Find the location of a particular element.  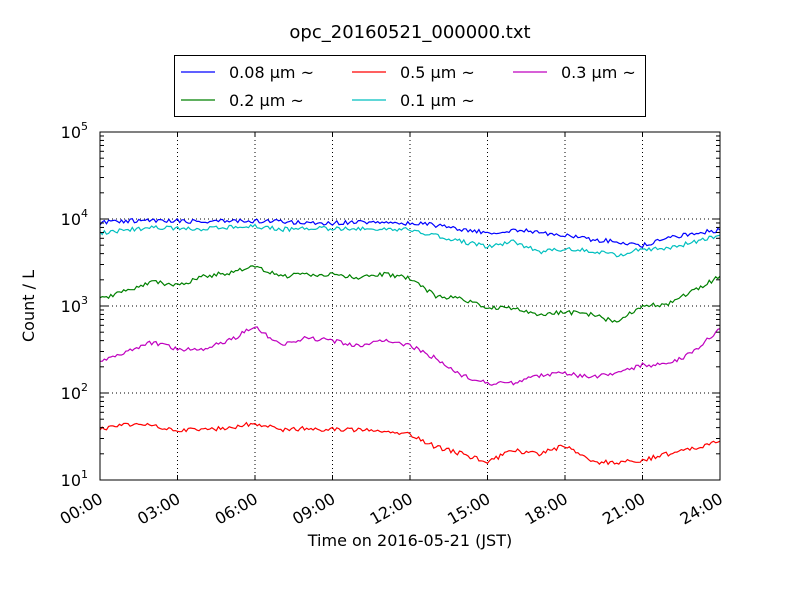

y-tick-label: 10³ is located at coordinates (74, 305).